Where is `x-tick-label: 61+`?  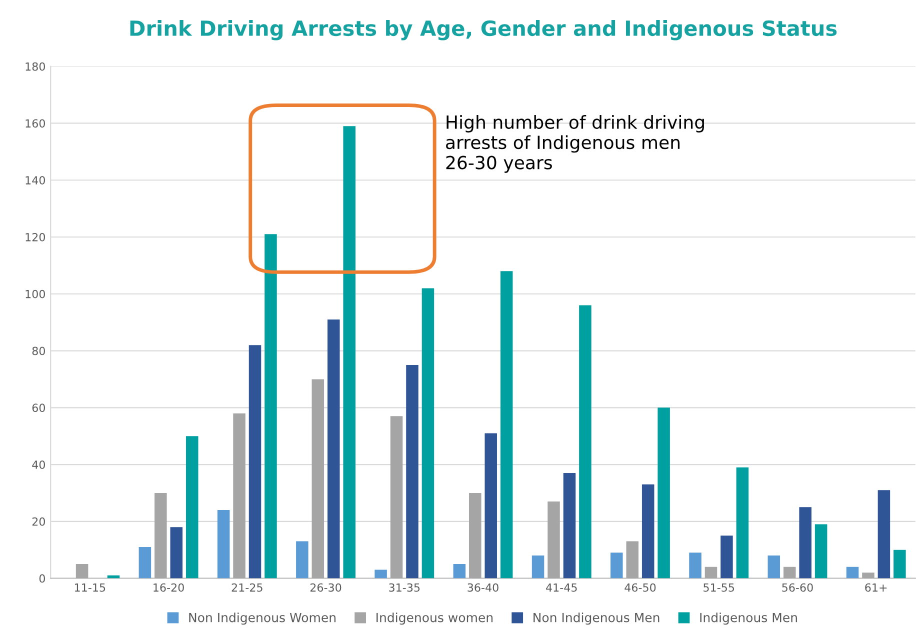
x-tick-label: 61+ is located at coordinates (876, 587).